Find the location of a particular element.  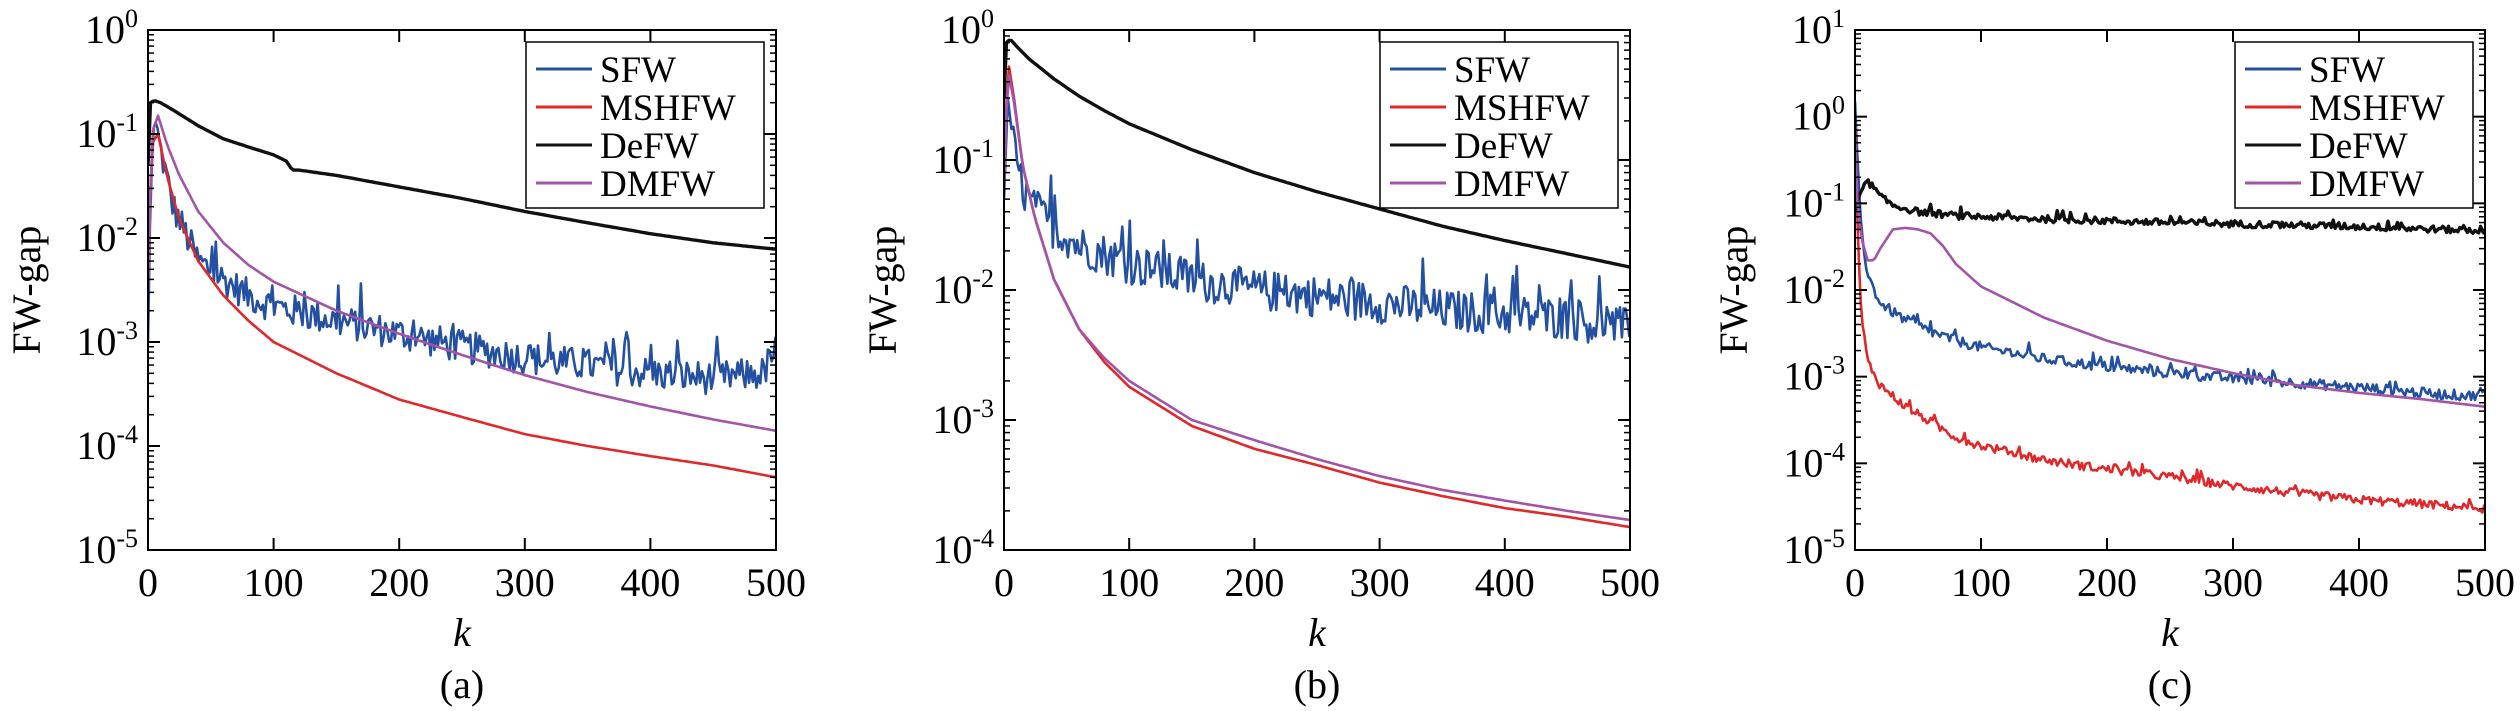

panel-label: (a) is located at coordinates (462, 684).